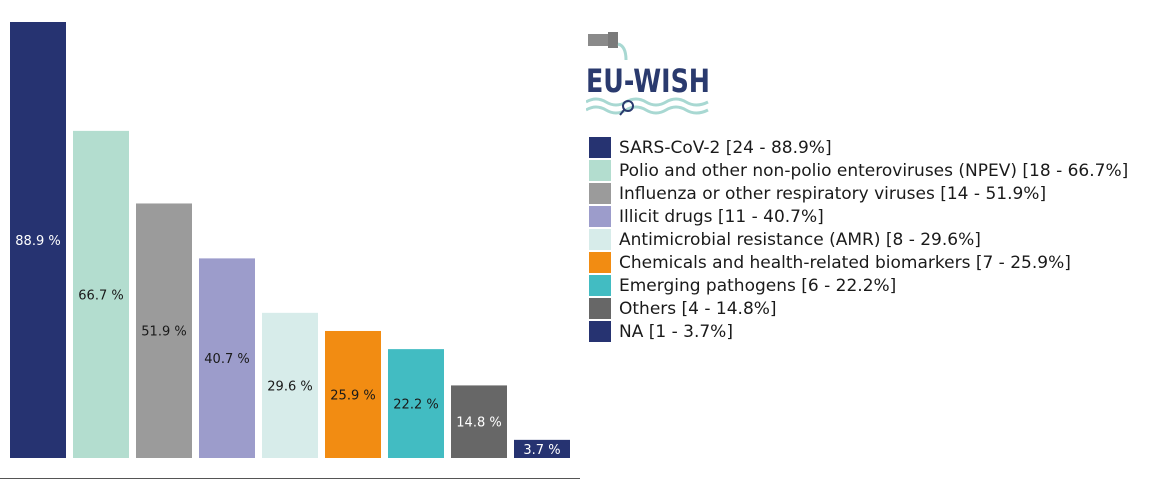 This screenshot has width=1152, height=480. I want to click on bar-label-0: 88.9 %, so click(37, 241).